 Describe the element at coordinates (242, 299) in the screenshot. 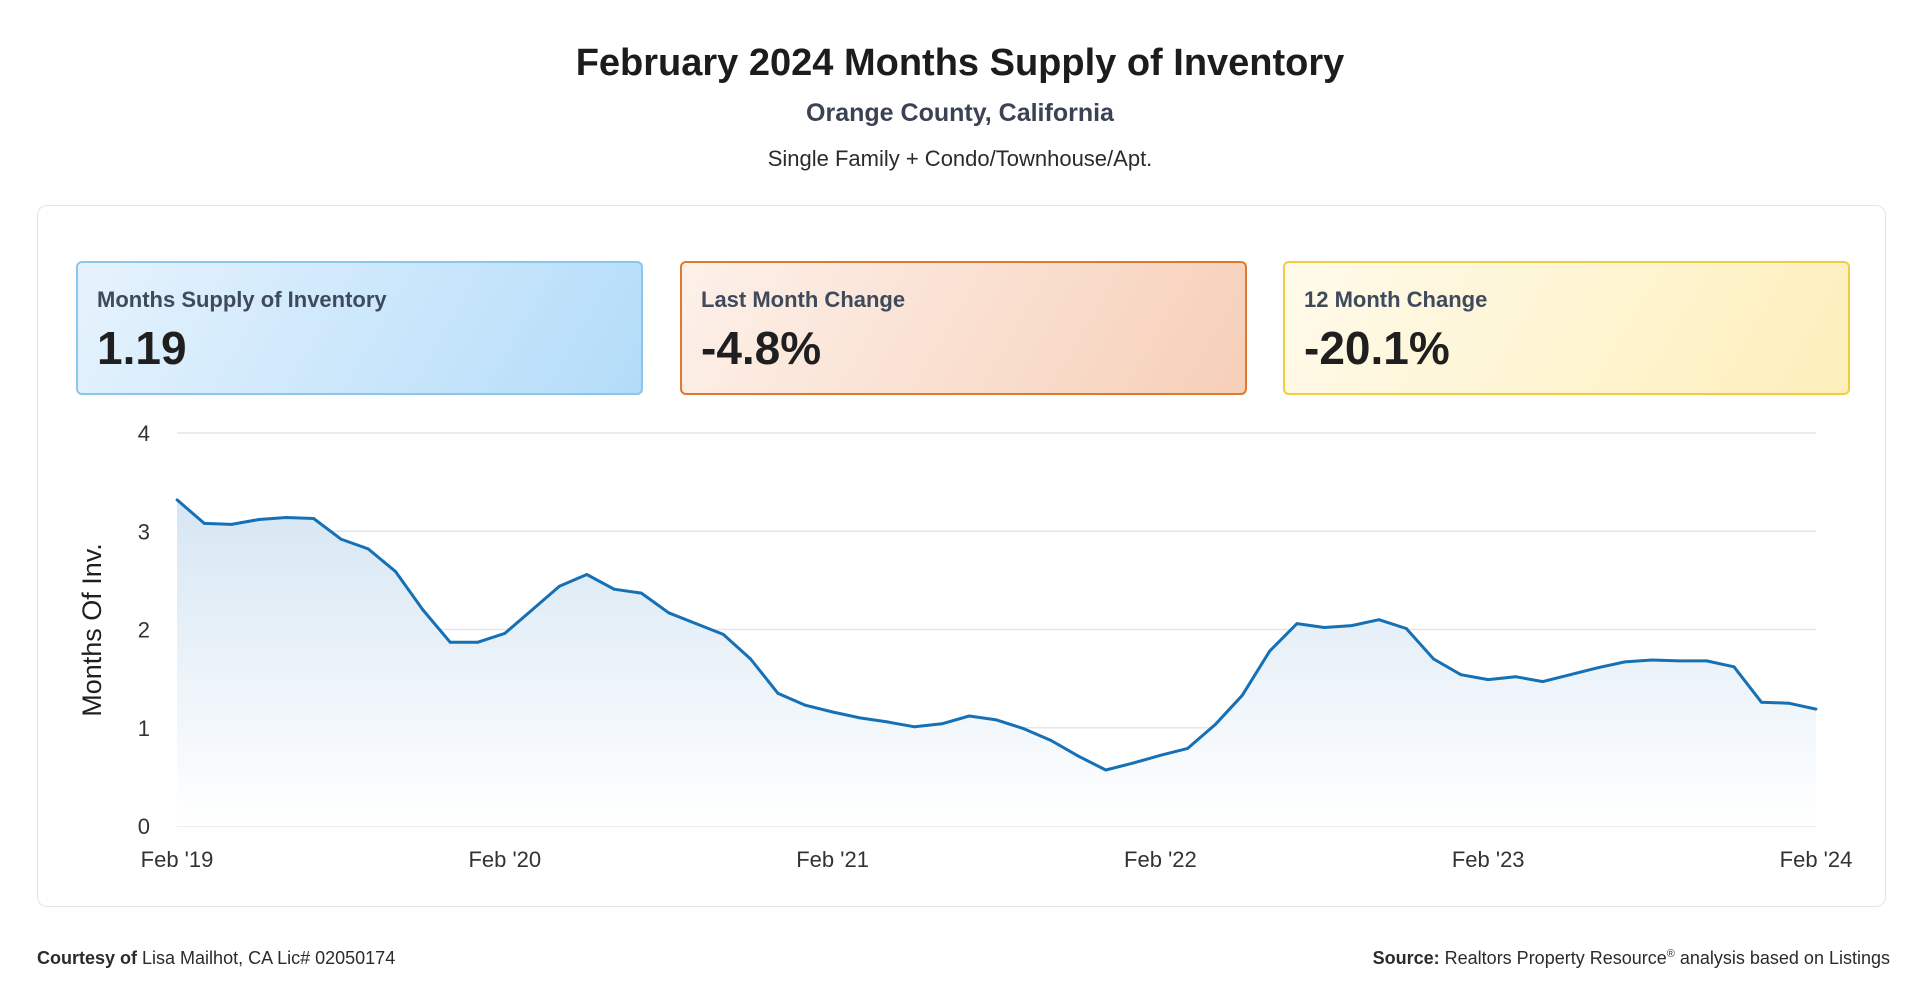

I see `card-label: Months Supply of Inventory` at that location.